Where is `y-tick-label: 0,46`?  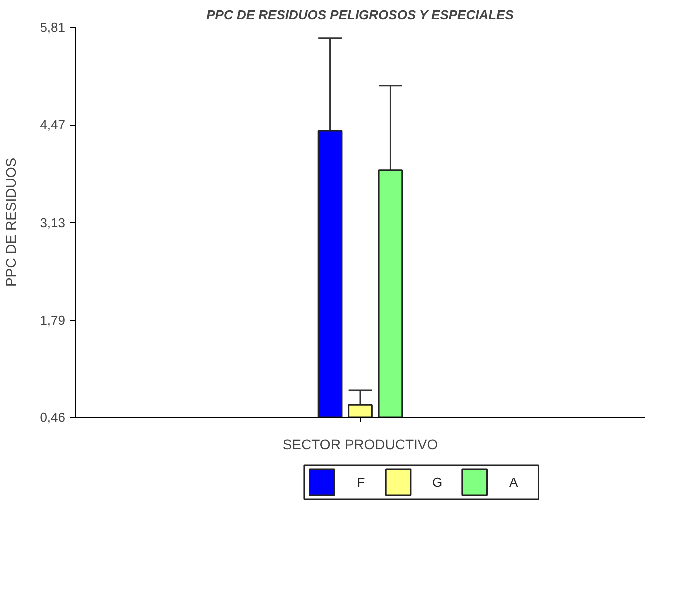 y-tick-label: 0,46 is located at coordinates (53, 417).